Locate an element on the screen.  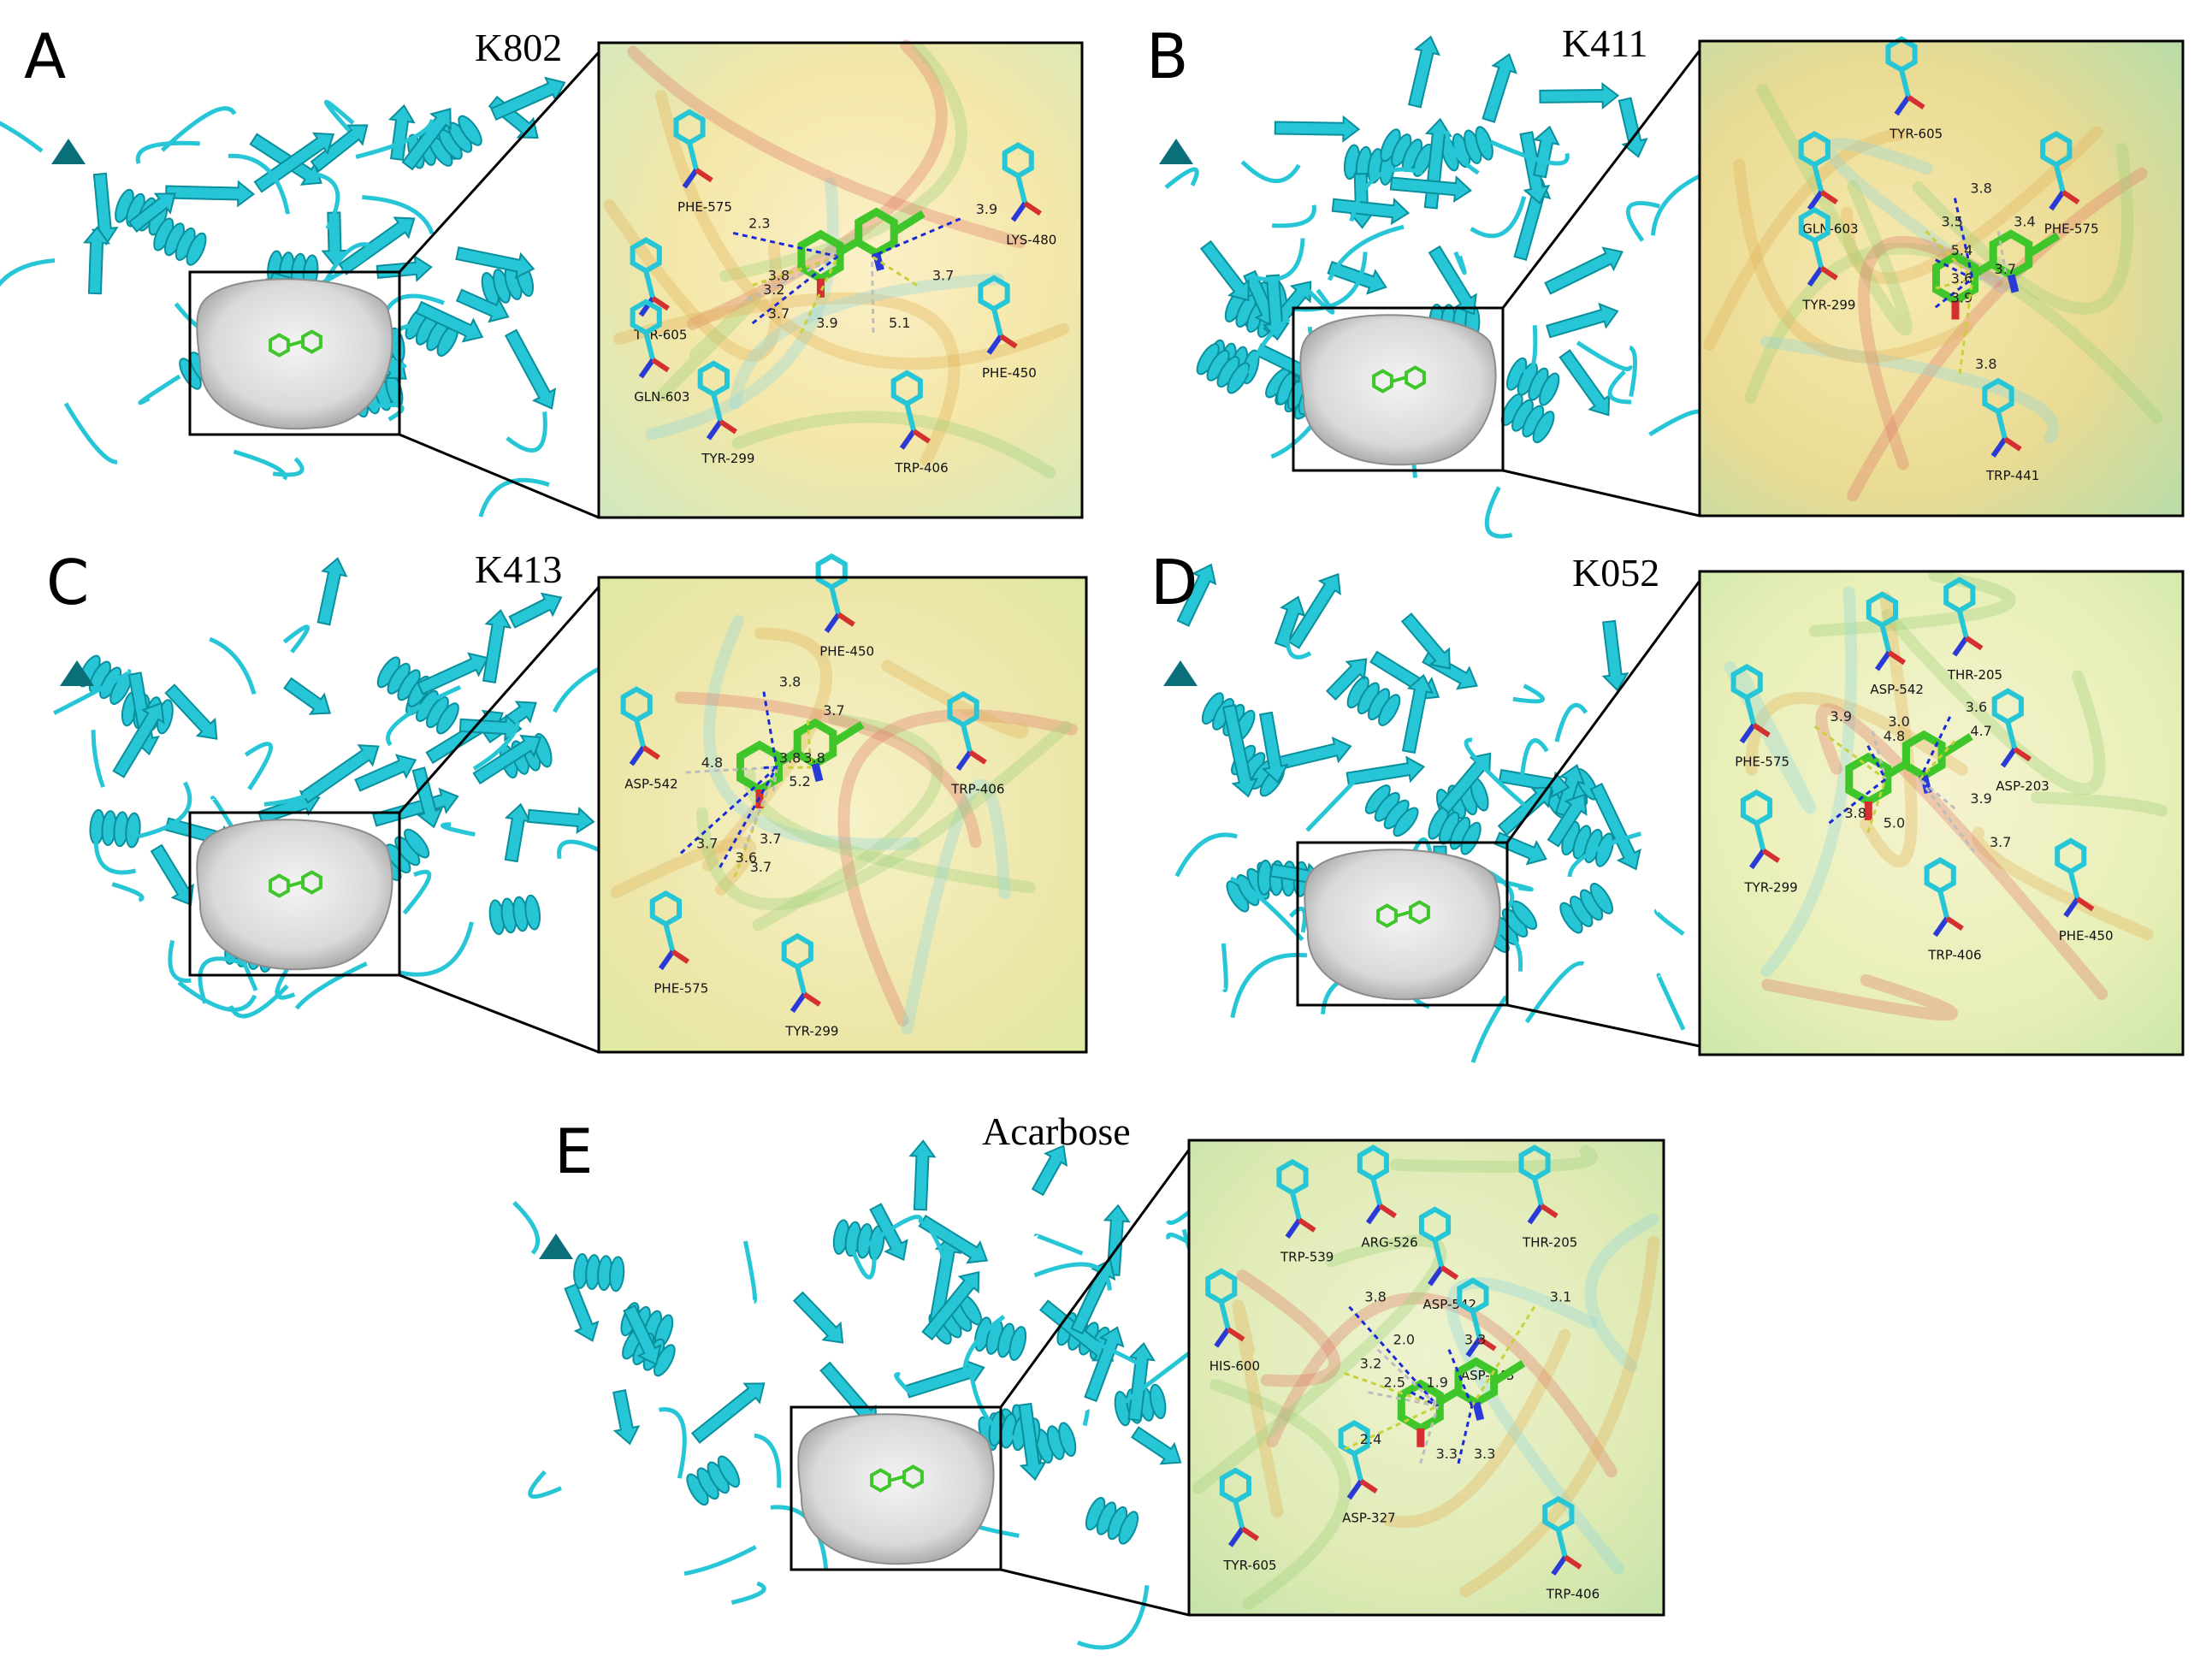
residue-label: HIS-600 is located at coordinates (1234, 1366).